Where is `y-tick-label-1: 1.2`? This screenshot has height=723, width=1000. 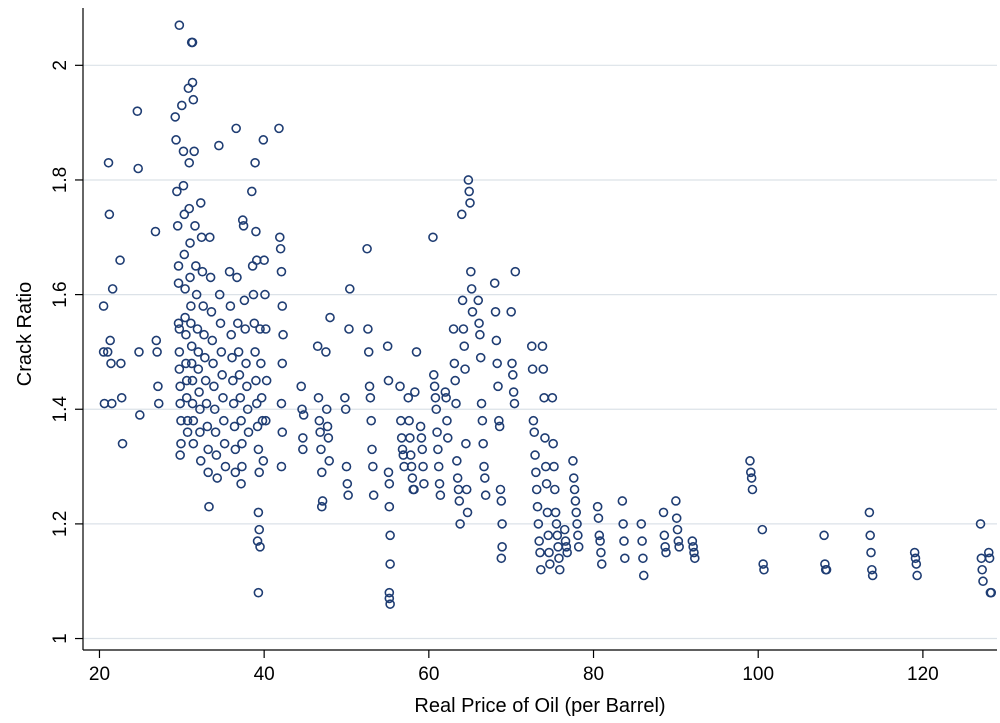
y-tick-label-1: 1.2 is located at coordinates (60, 524).